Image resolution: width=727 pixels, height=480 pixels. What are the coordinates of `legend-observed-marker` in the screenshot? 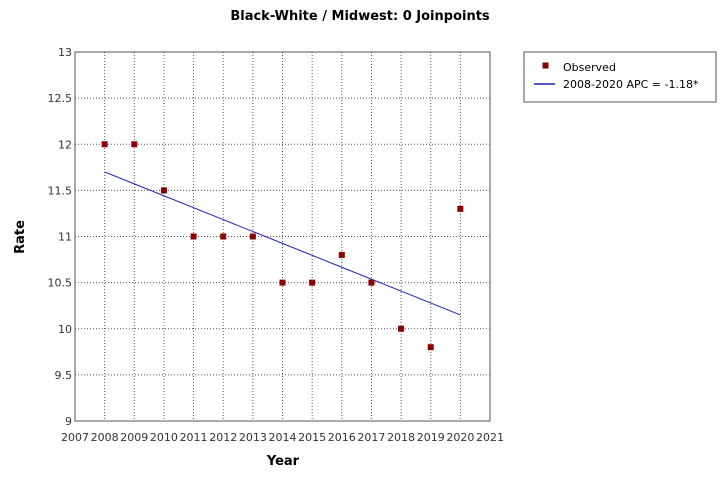 It's located at (545, 65).